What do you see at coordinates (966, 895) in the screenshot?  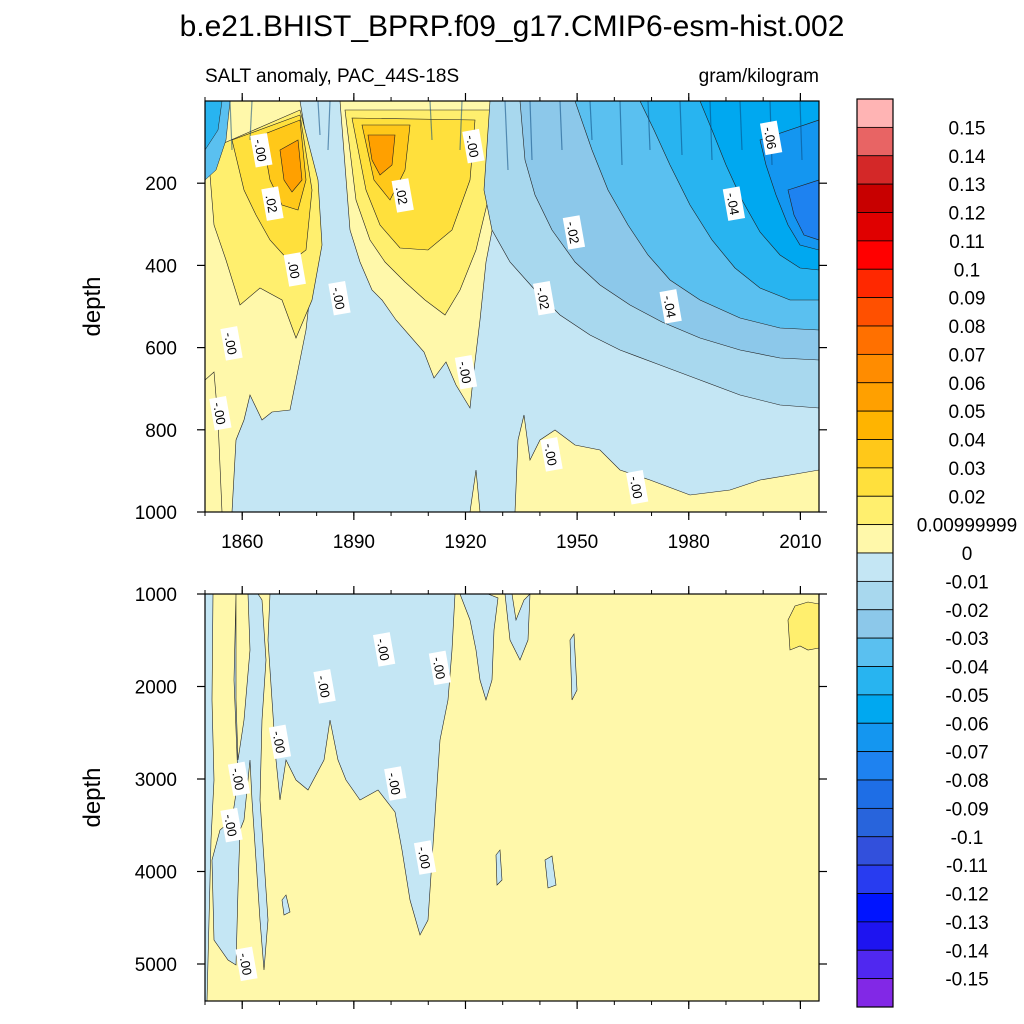 I see `colorbar-level-label: -0.12` at bounding box center [966, 895].